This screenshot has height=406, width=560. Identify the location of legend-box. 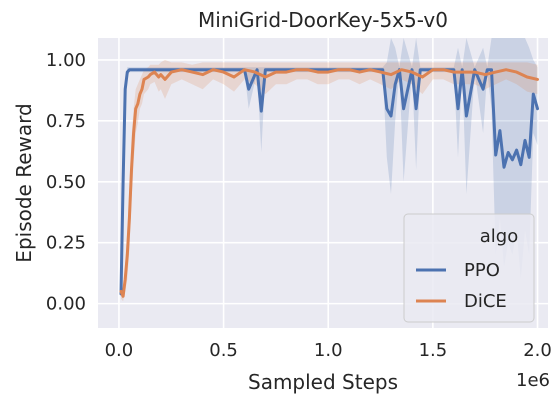
(469, 268).